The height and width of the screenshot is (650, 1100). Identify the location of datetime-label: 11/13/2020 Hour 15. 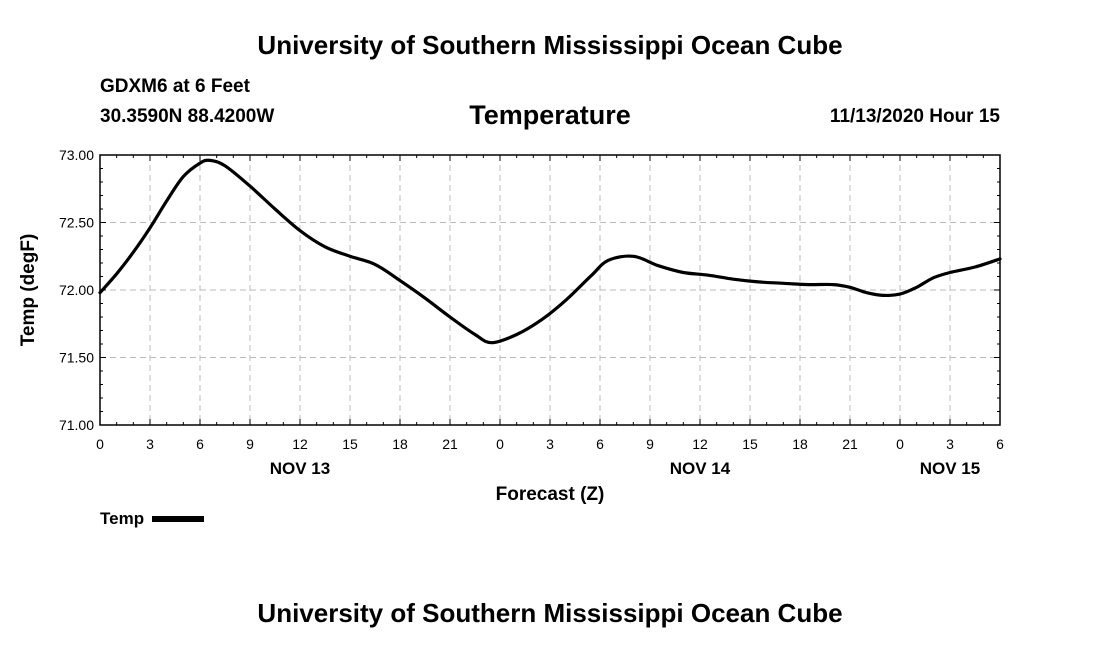
(914, 116).